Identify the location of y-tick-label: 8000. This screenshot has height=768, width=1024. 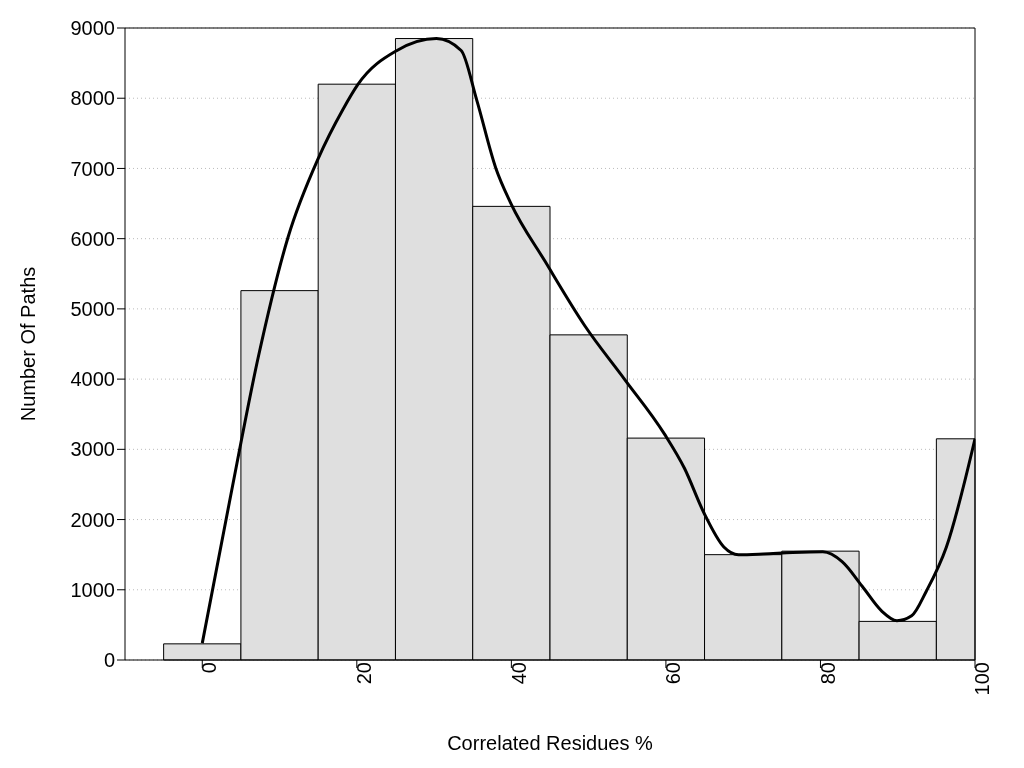
(92, 98).